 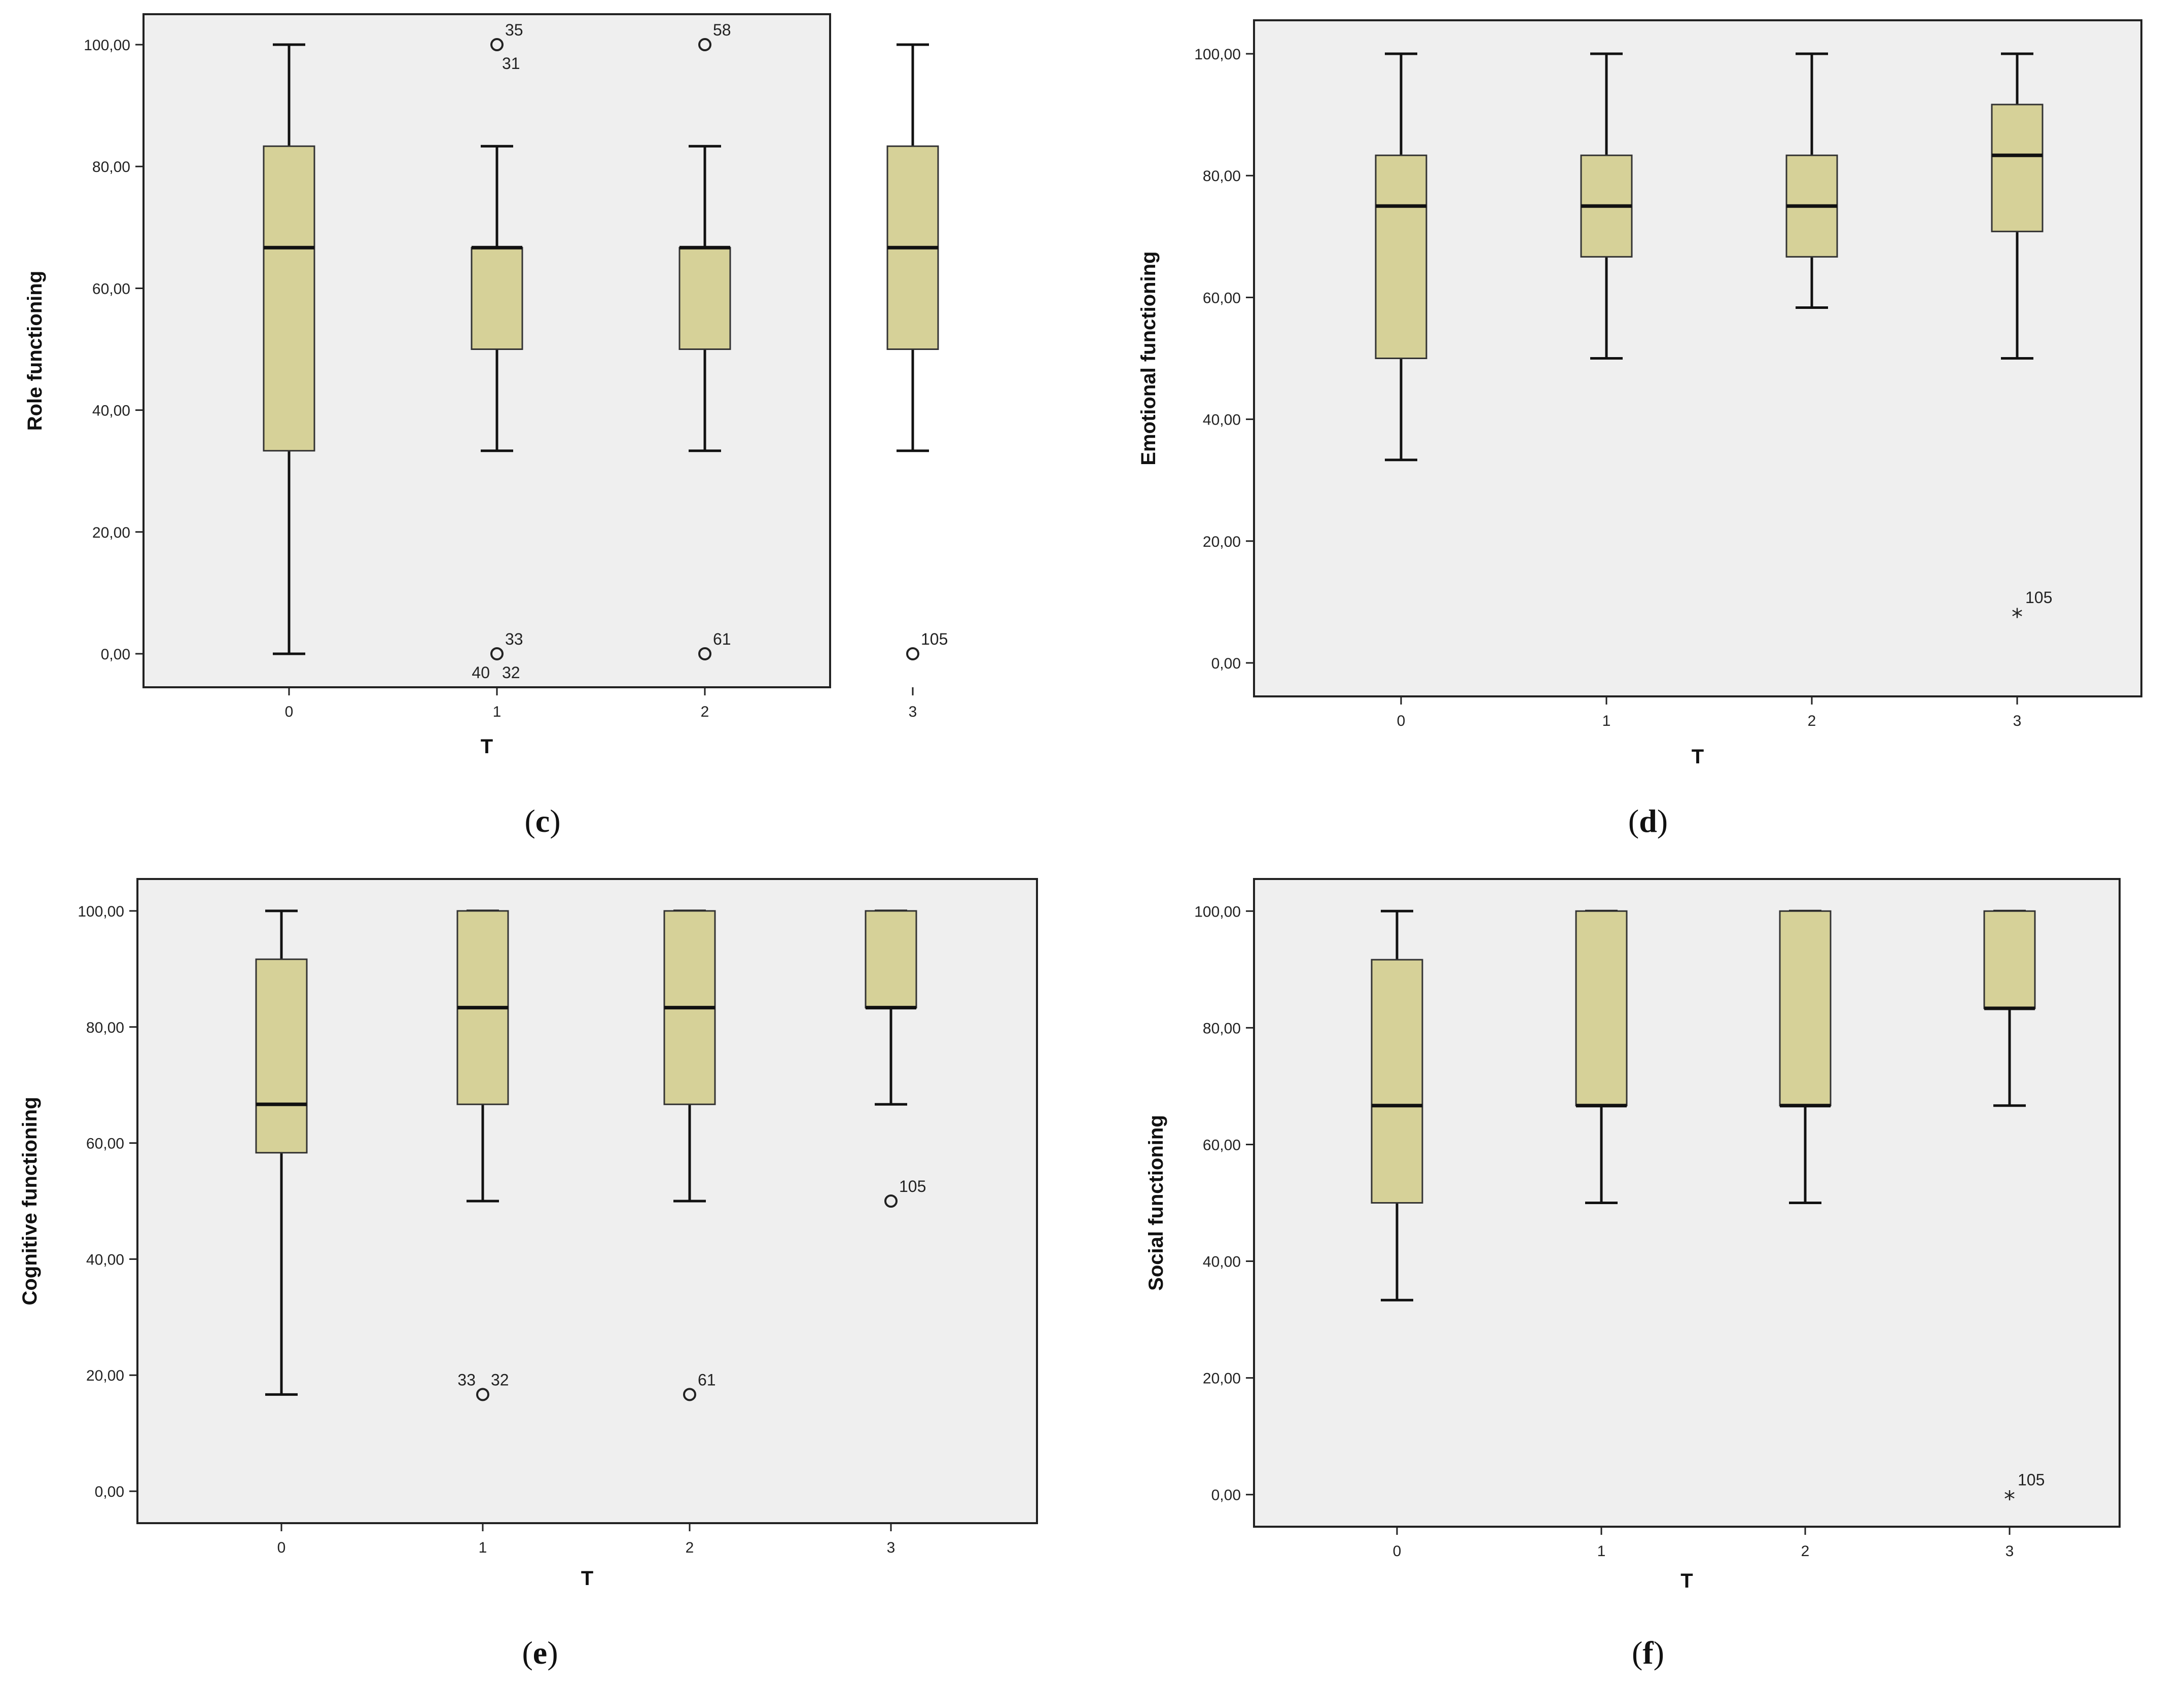 What do you see at coordinates (1156, 1203) in the screenshot?
I see `y-axis-title: Social functioning` at bounding box center [1156, 1203].